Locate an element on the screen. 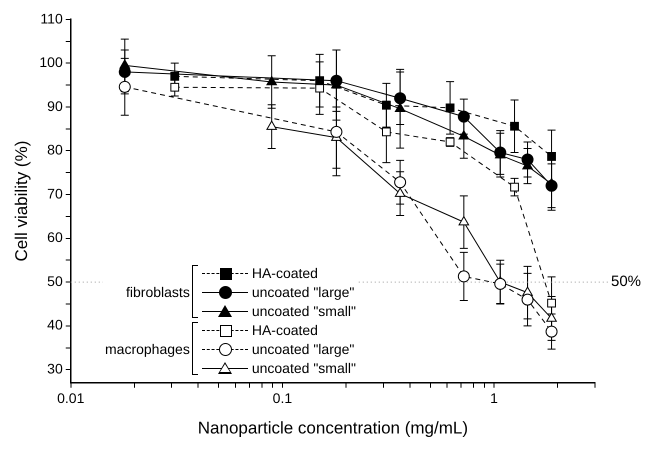 The height and width of the screenshot is (451, 649). annotation: macrophages is located at coordinates (147, 348).